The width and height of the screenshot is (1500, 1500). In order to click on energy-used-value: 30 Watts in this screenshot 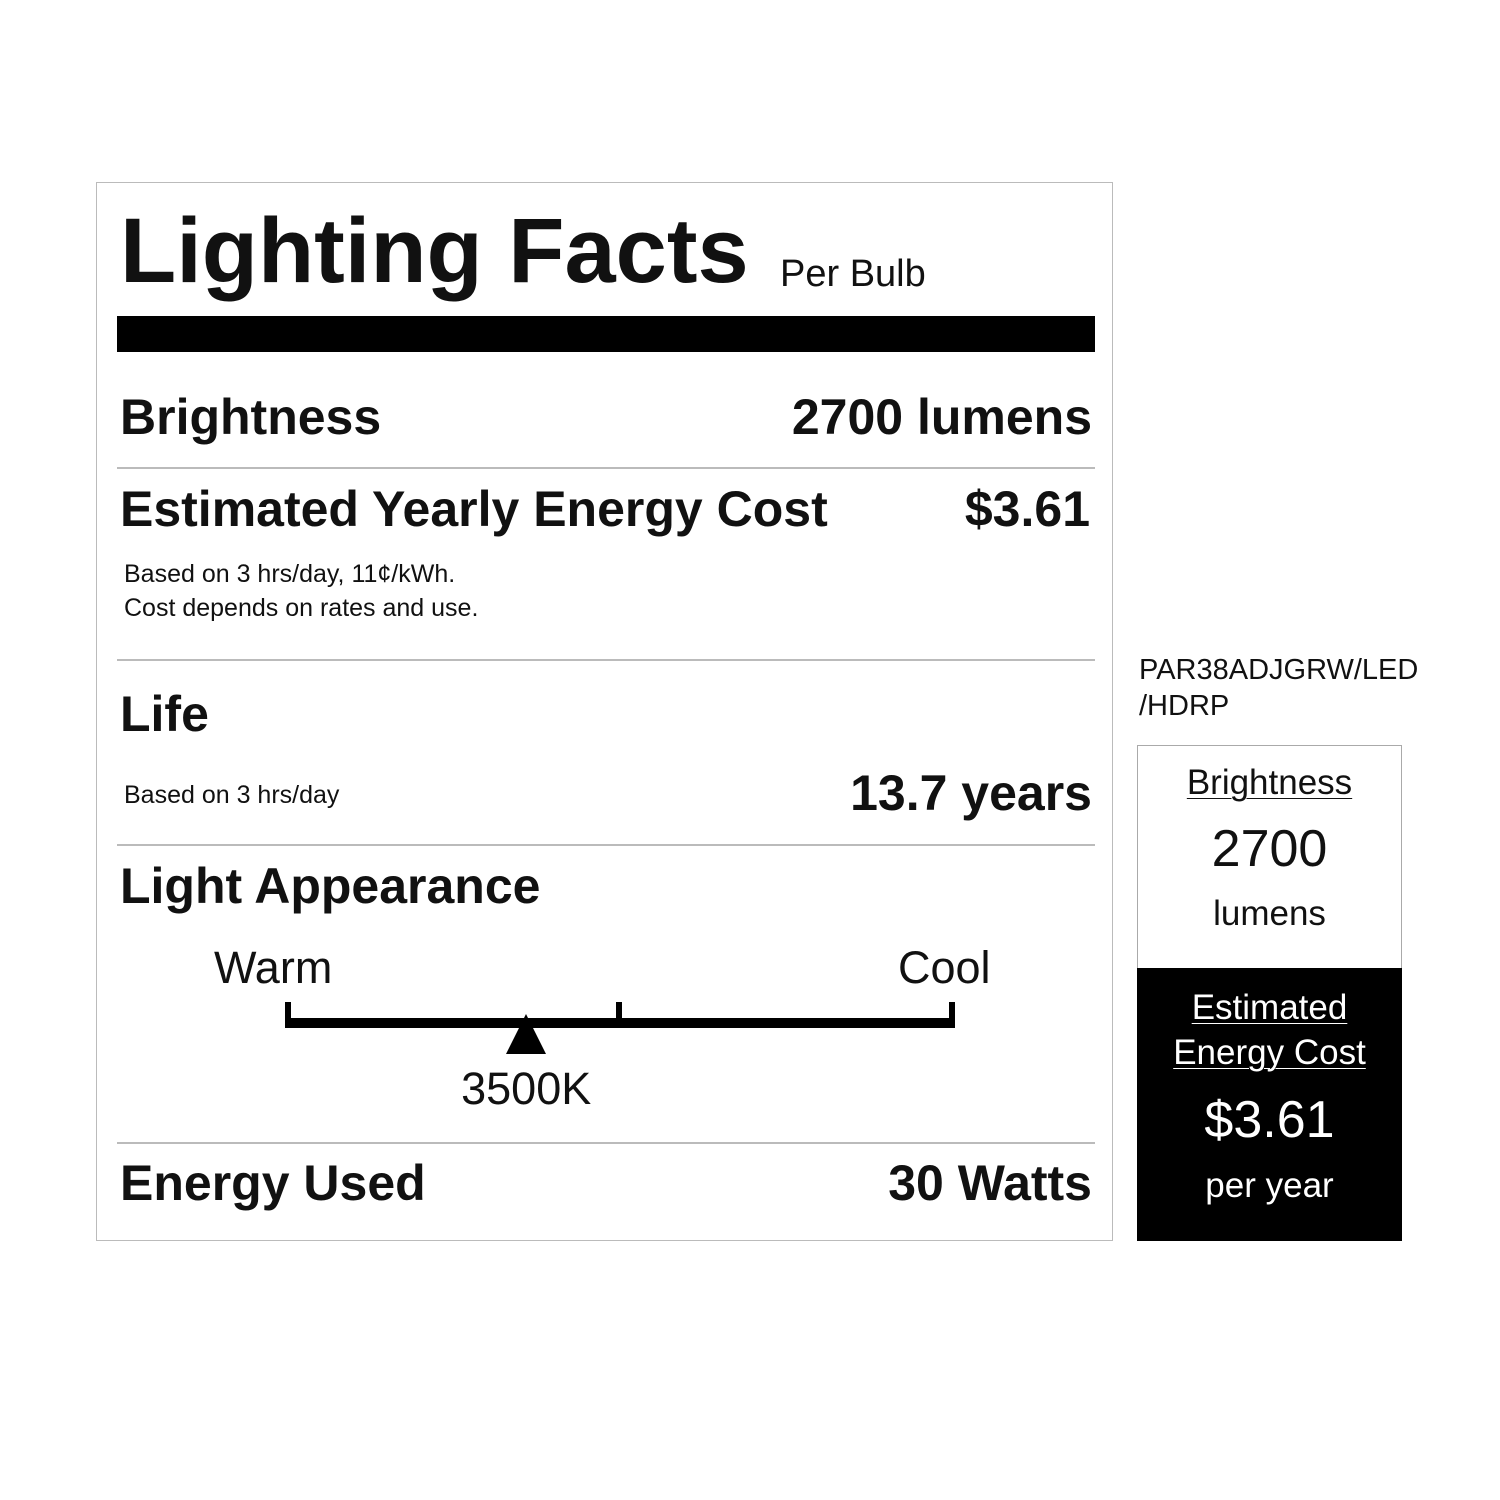, I will do `click(990, 1183)`.